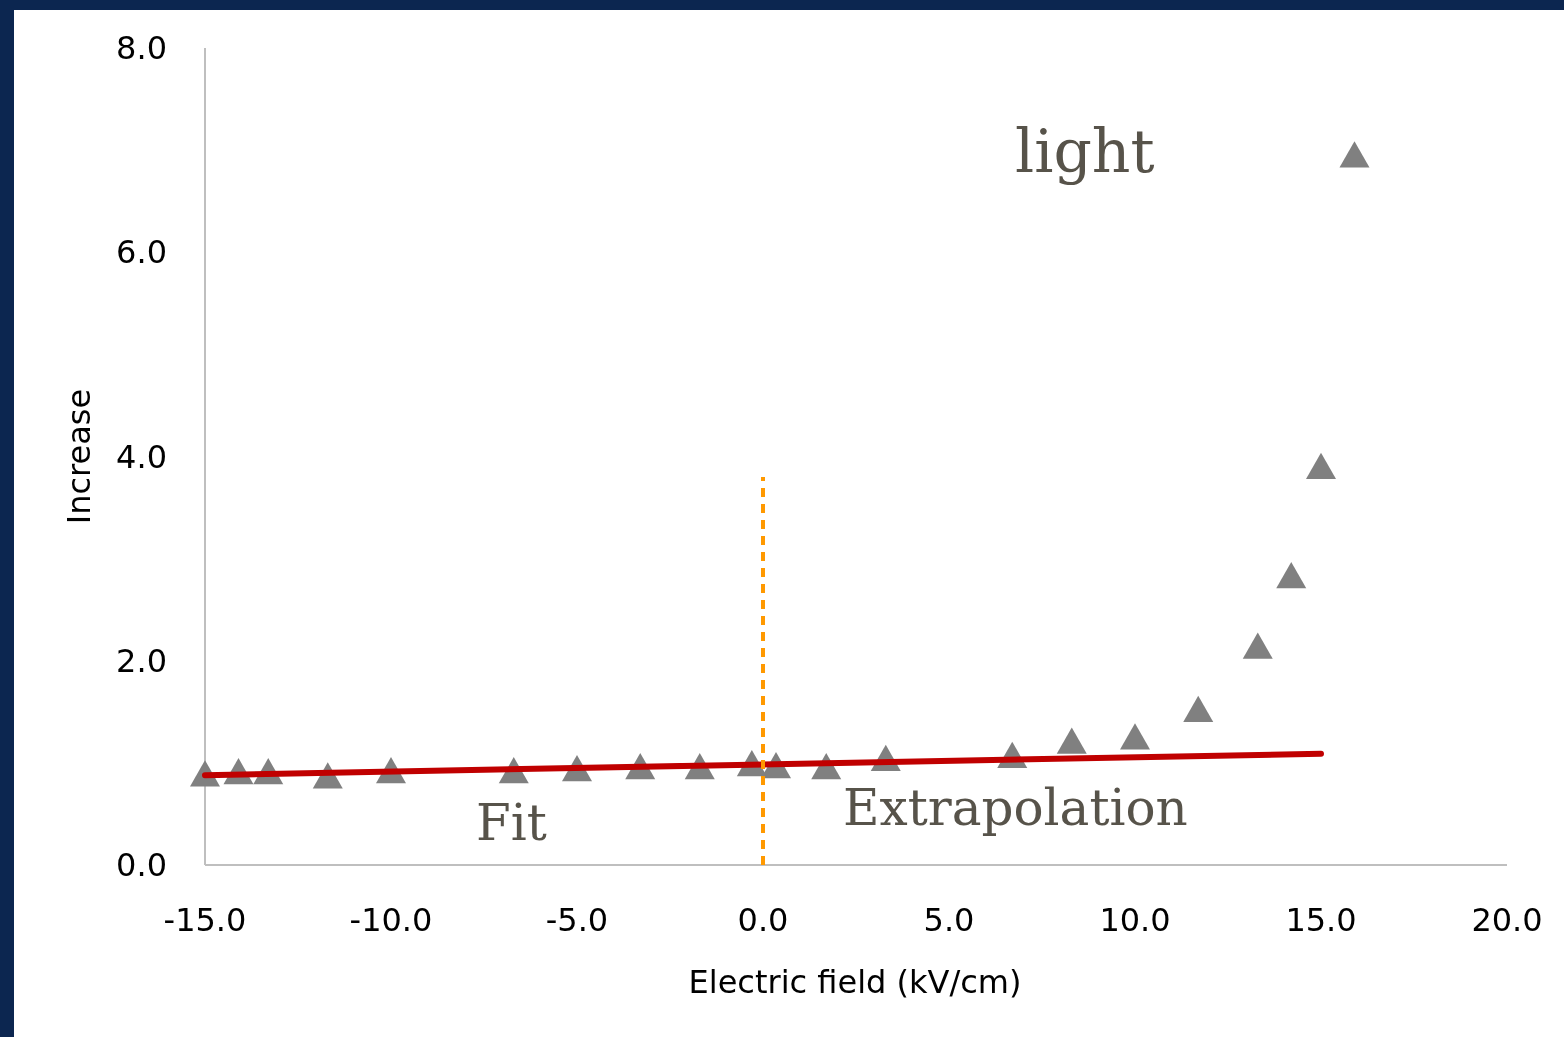  What do you see at coordinates (763, 920) in the screenshot?
I see `x-tick-label: 0.0` at bounding box center [763, 920].